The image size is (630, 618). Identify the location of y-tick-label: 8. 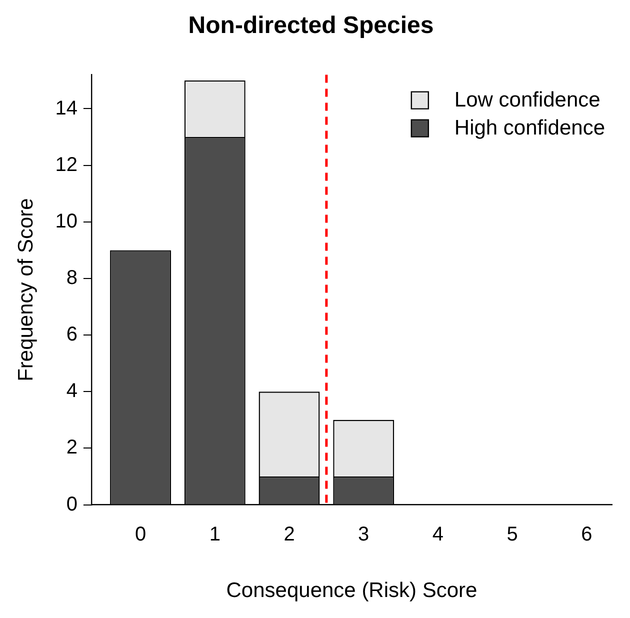
(72, 278).